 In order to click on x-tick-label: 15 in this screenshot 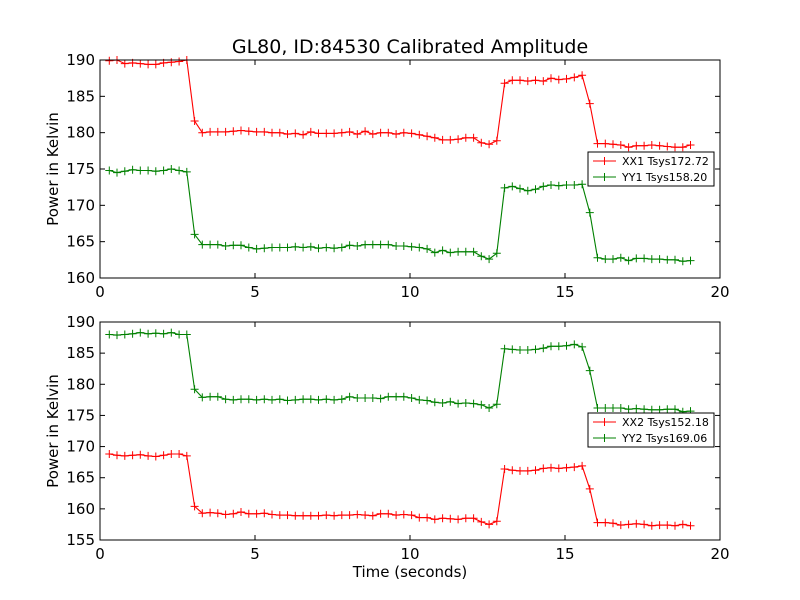, I will do `click(564, 292)`.